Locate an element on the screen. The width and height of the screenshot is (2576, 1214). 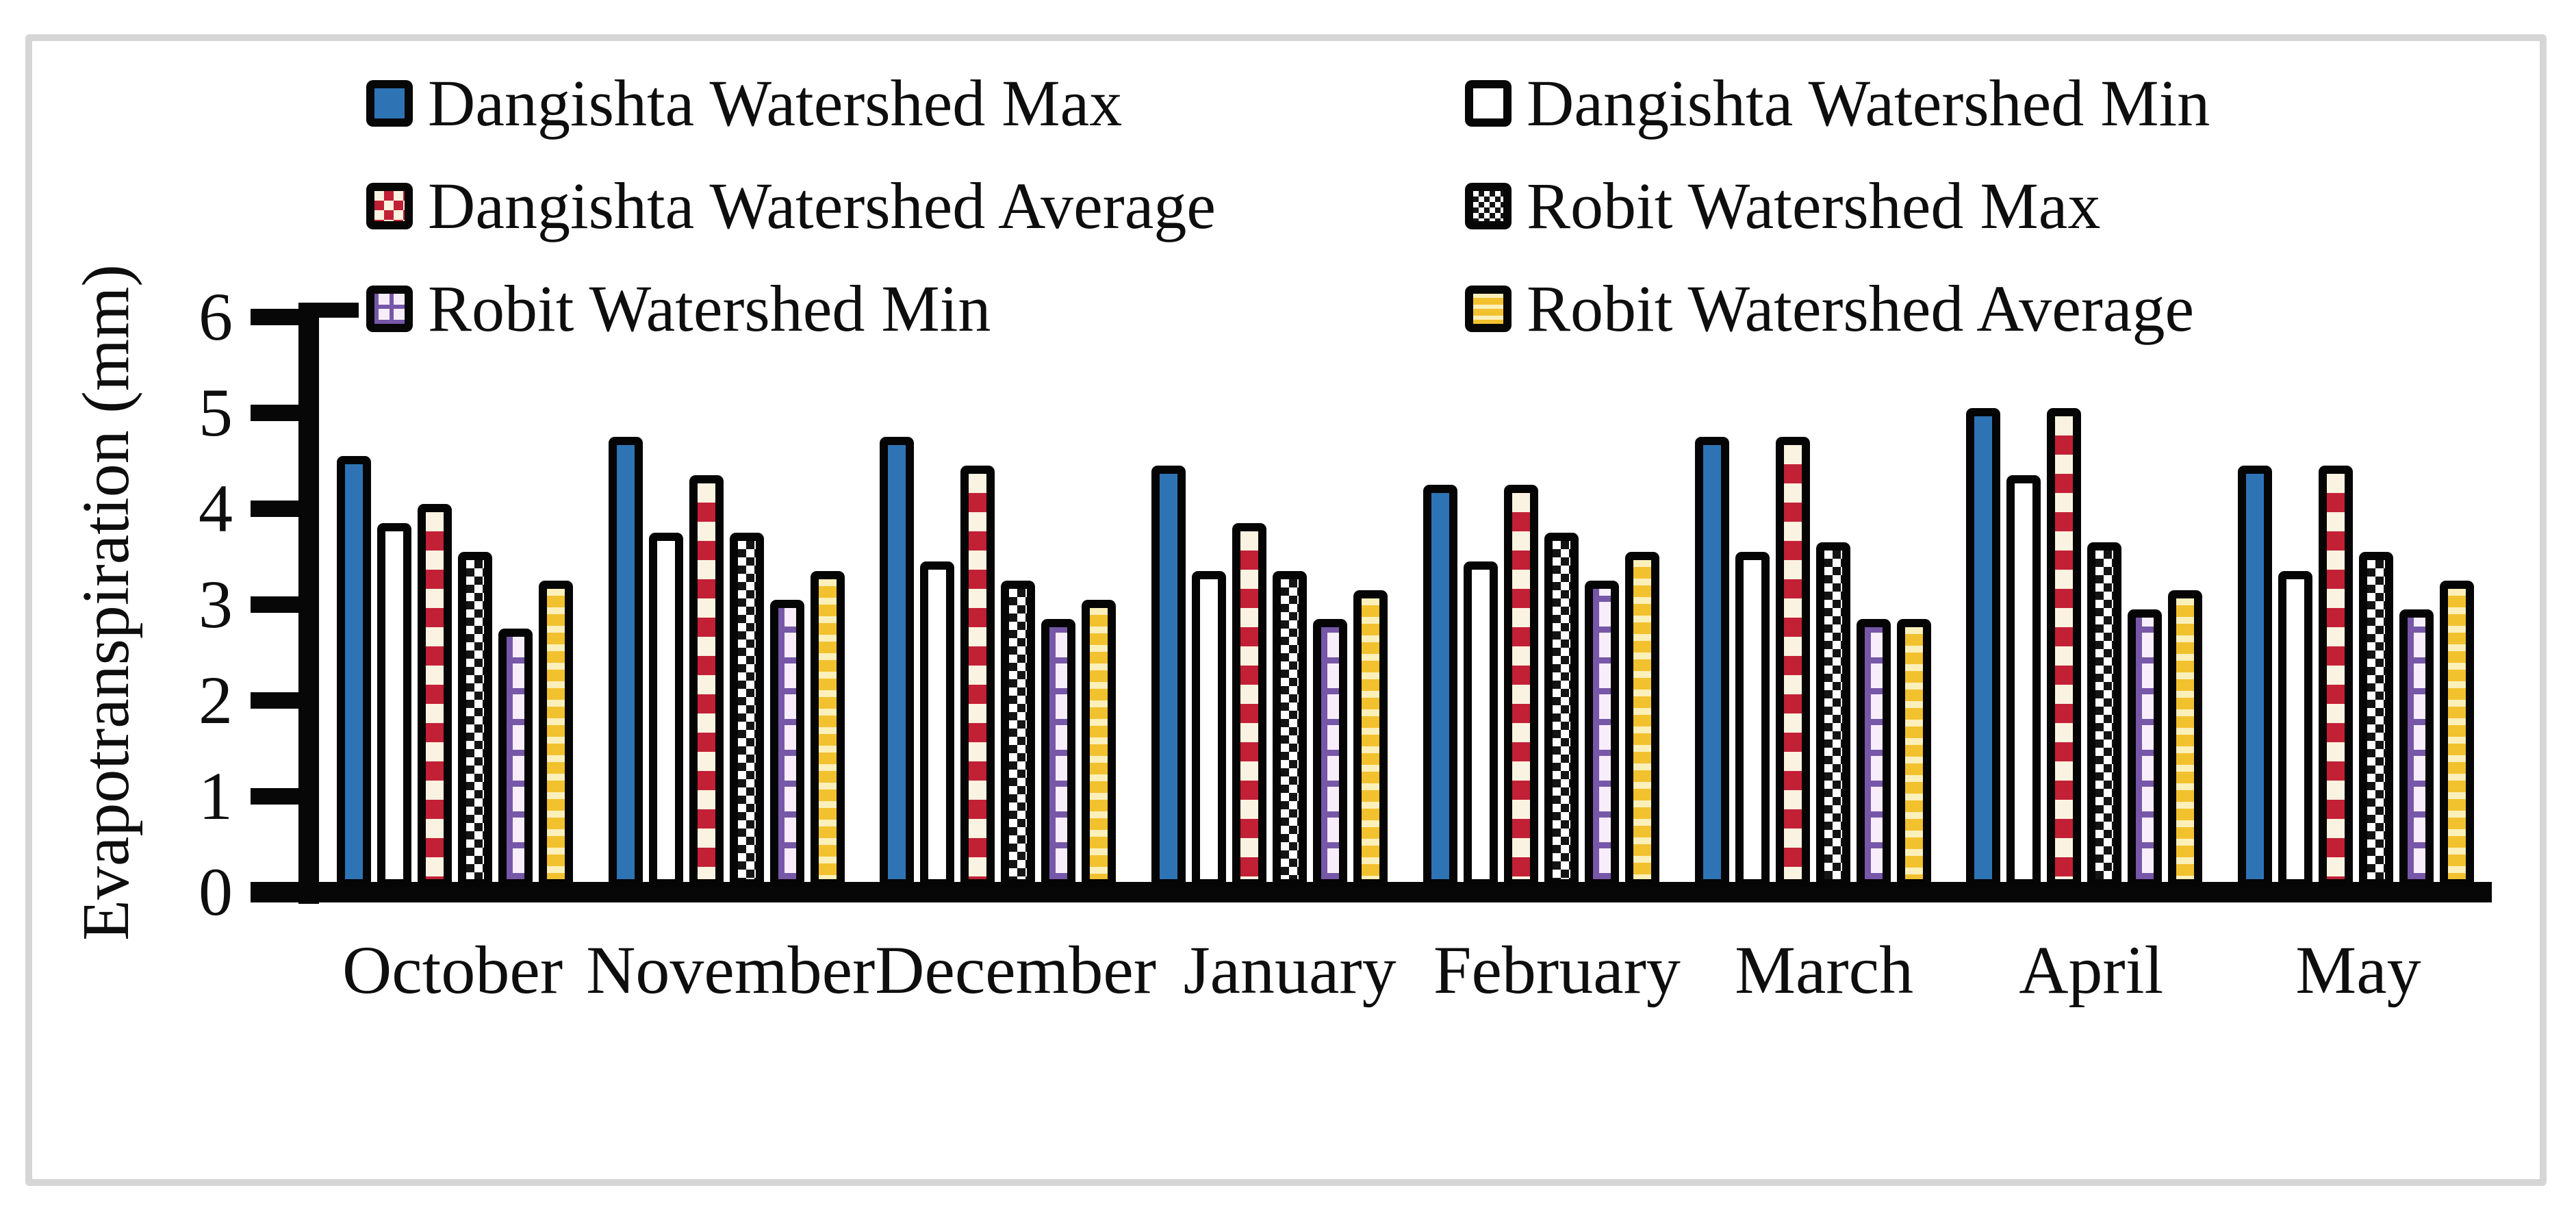
legend-item: Dangishta Watershed Average is located at coordinates (912, 206).